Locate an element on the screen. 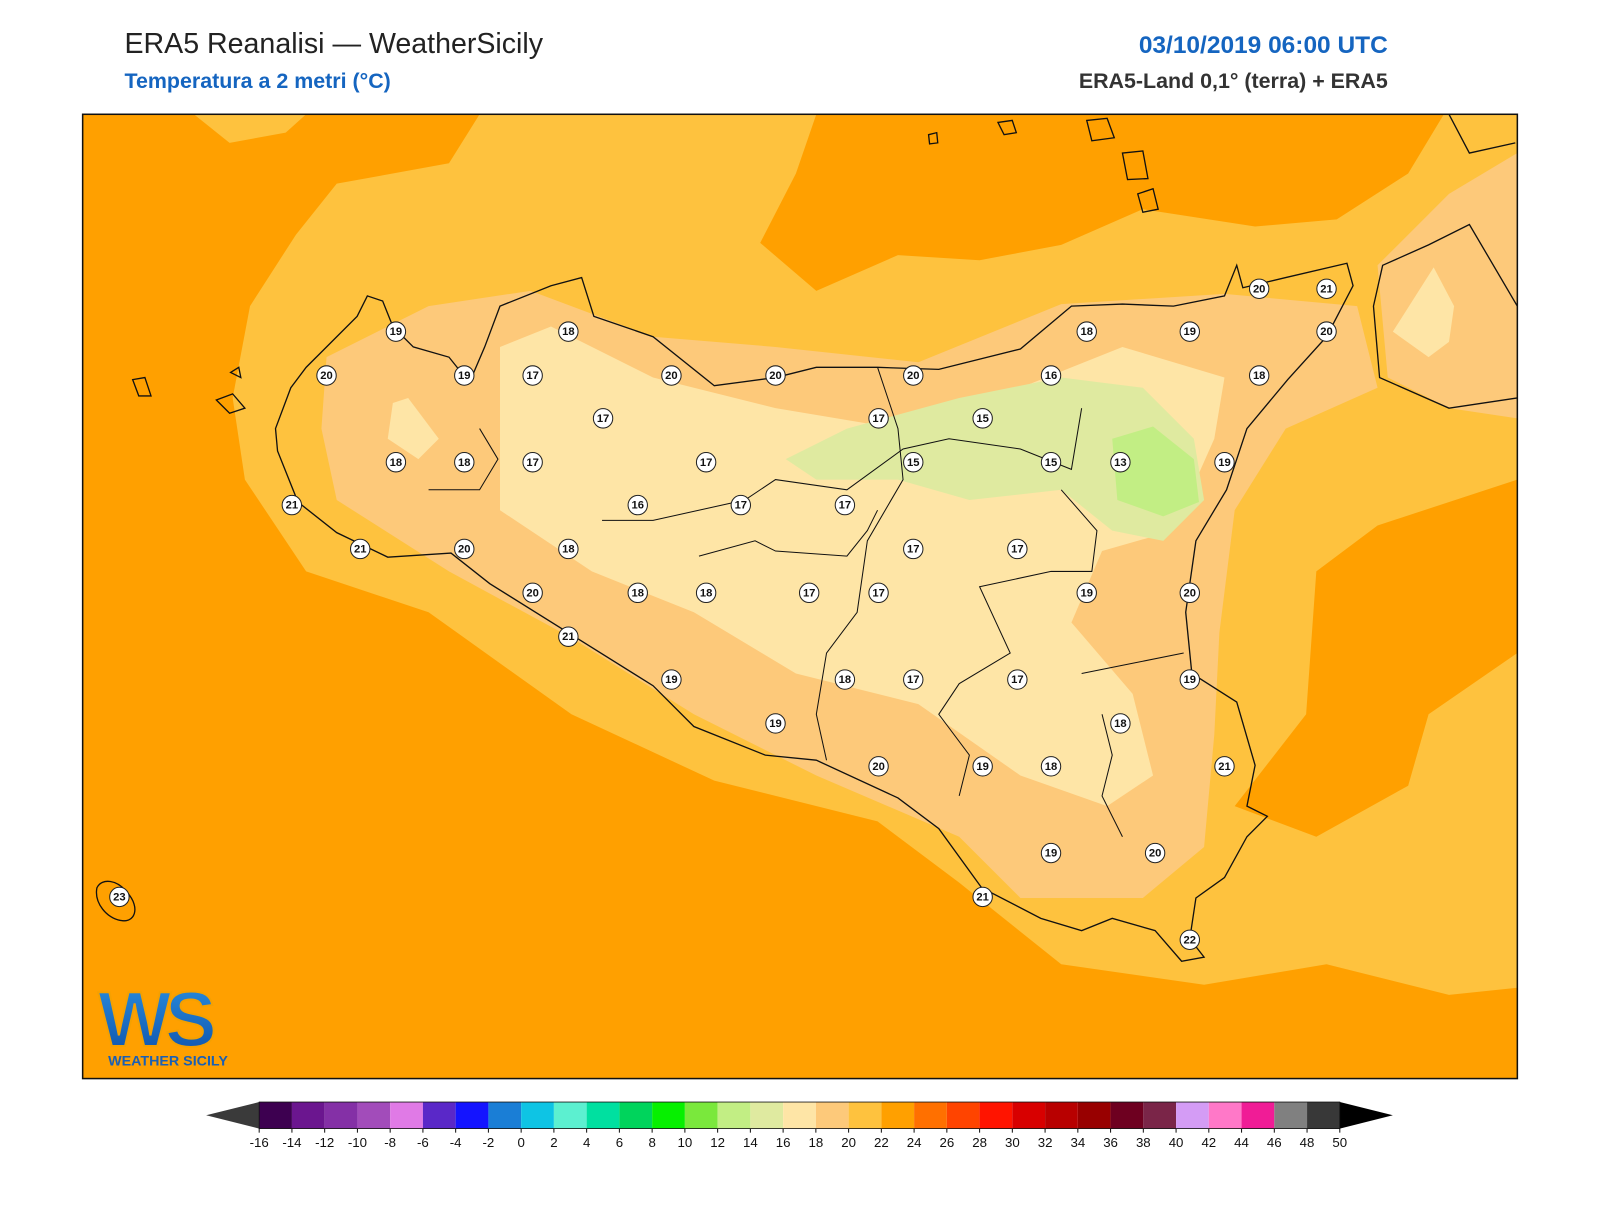 The width and height of the screenshot is (1600, 1205). field-cream-ne is located at coordinates (1423, 312).